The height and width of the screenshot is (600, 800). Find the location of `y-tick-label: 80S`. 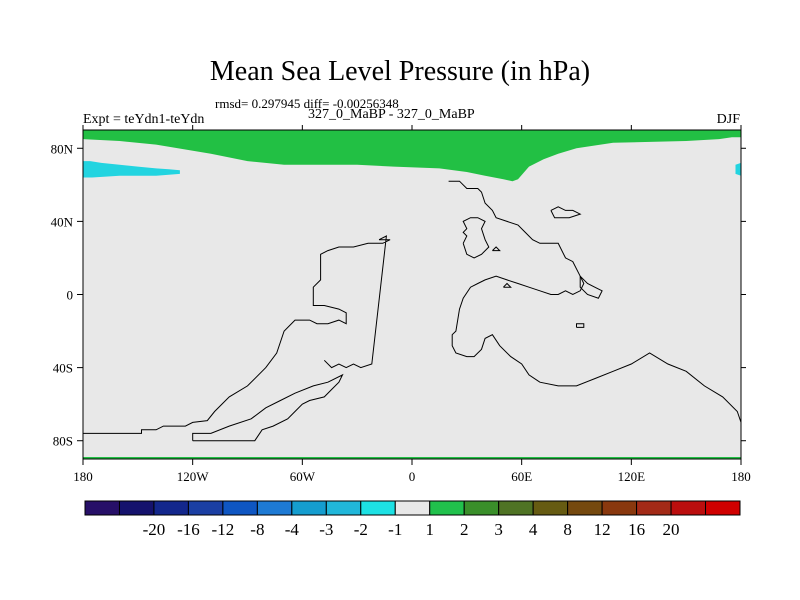

y-tick-label: 80S is located at coordinates (63, 441).